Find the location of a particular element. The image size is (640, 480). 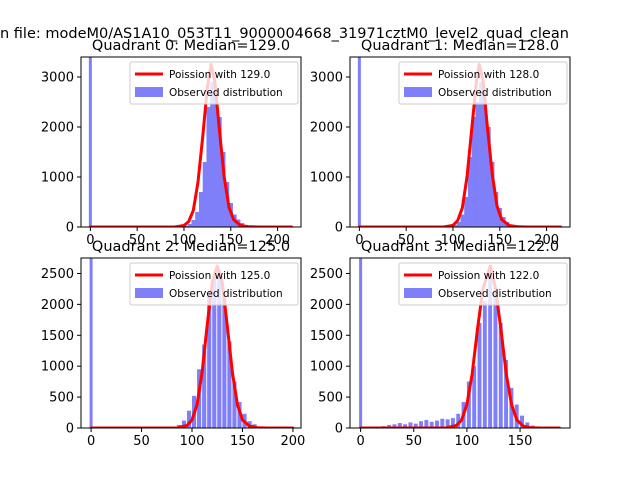

quadrant-0-xtick-label: 0 is located at coordinates (90, 240).